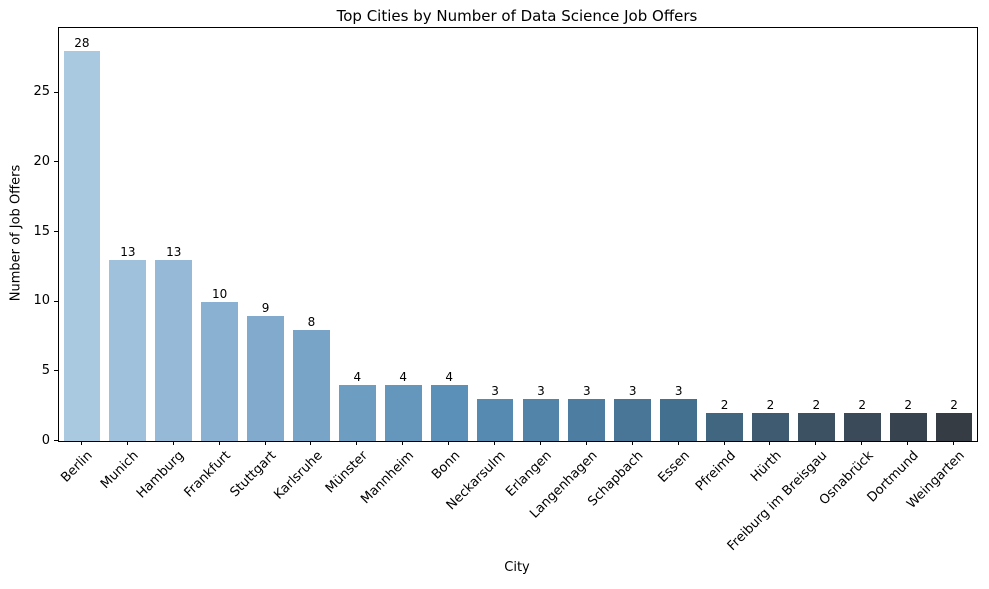 Image resolution: width=989 pixels, height=589 pixels. I want to click on x-tick-label: Münster, so click(347, 472).